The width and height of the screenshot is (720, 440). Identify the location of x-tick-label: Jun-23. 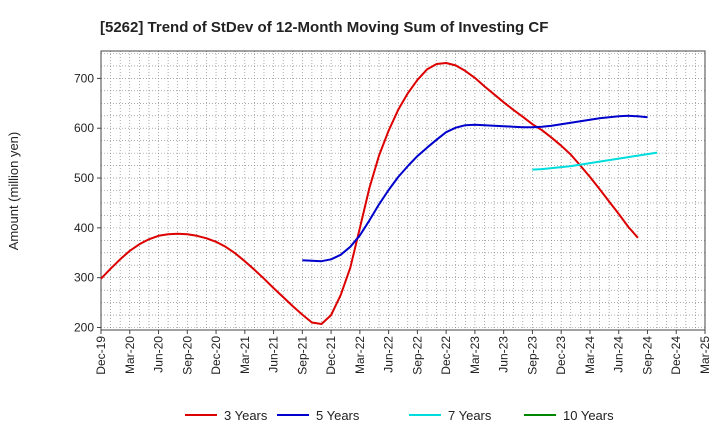
(504, 354).